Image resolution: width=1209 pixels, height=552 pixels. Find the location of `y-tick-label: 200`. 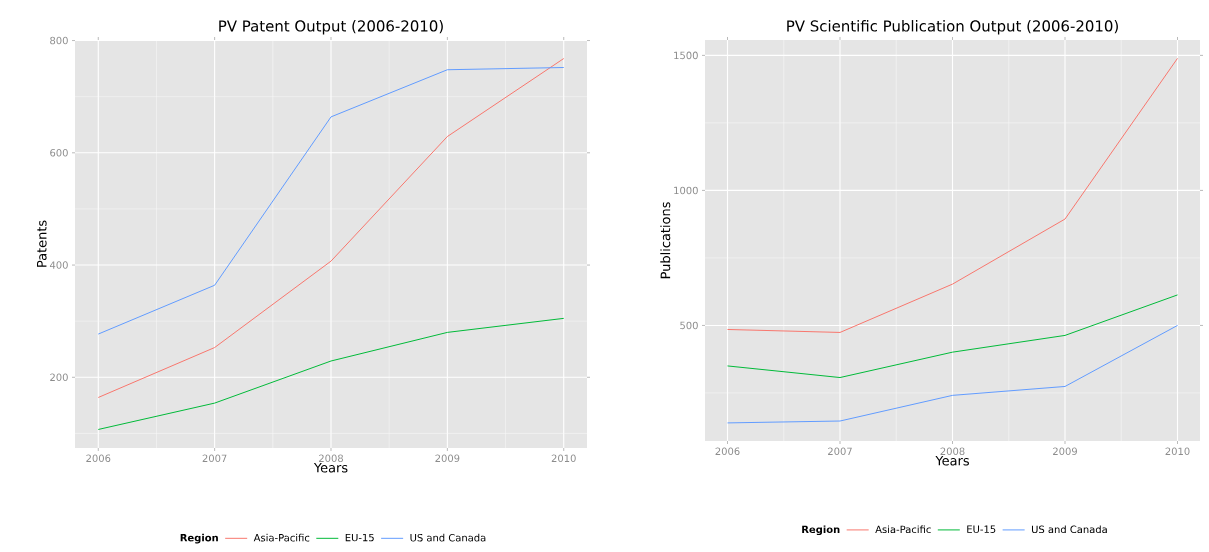

y-tick-label: 200 is located at coordinates (59, 377).